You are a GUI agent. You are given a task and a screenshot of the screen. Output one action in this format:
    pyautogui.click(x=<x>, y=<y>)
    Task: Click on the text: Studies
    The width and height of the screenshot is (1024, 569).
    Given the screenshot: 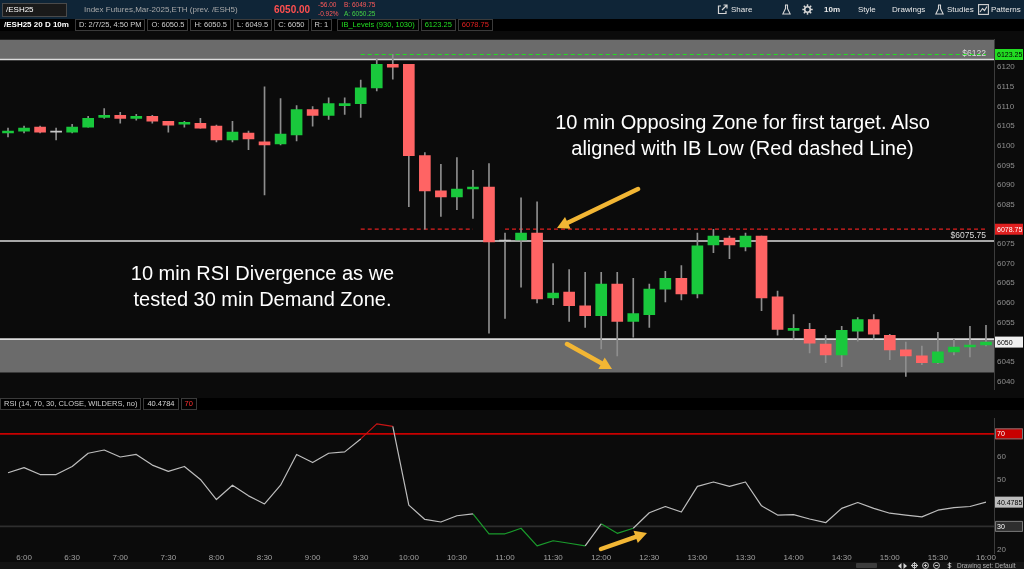 What is the action you would take?
    pyautogui.click(x=960, y=9)
    